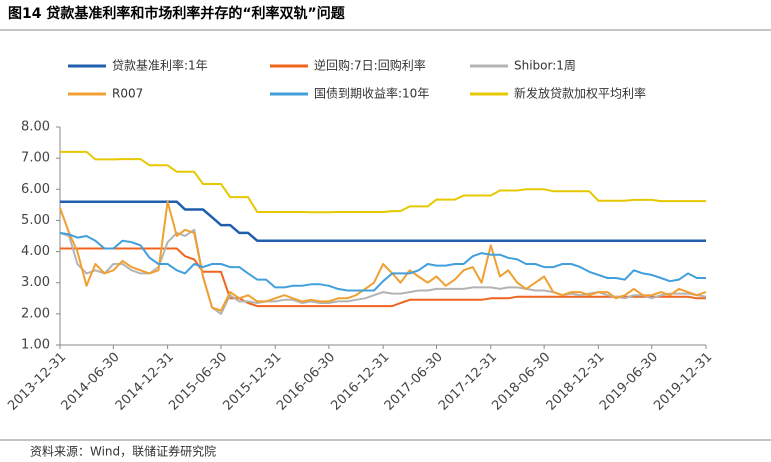 The image size is (771, 462). I want to click on legend-label: 贷款基准利率:1年, so click(160, 65).